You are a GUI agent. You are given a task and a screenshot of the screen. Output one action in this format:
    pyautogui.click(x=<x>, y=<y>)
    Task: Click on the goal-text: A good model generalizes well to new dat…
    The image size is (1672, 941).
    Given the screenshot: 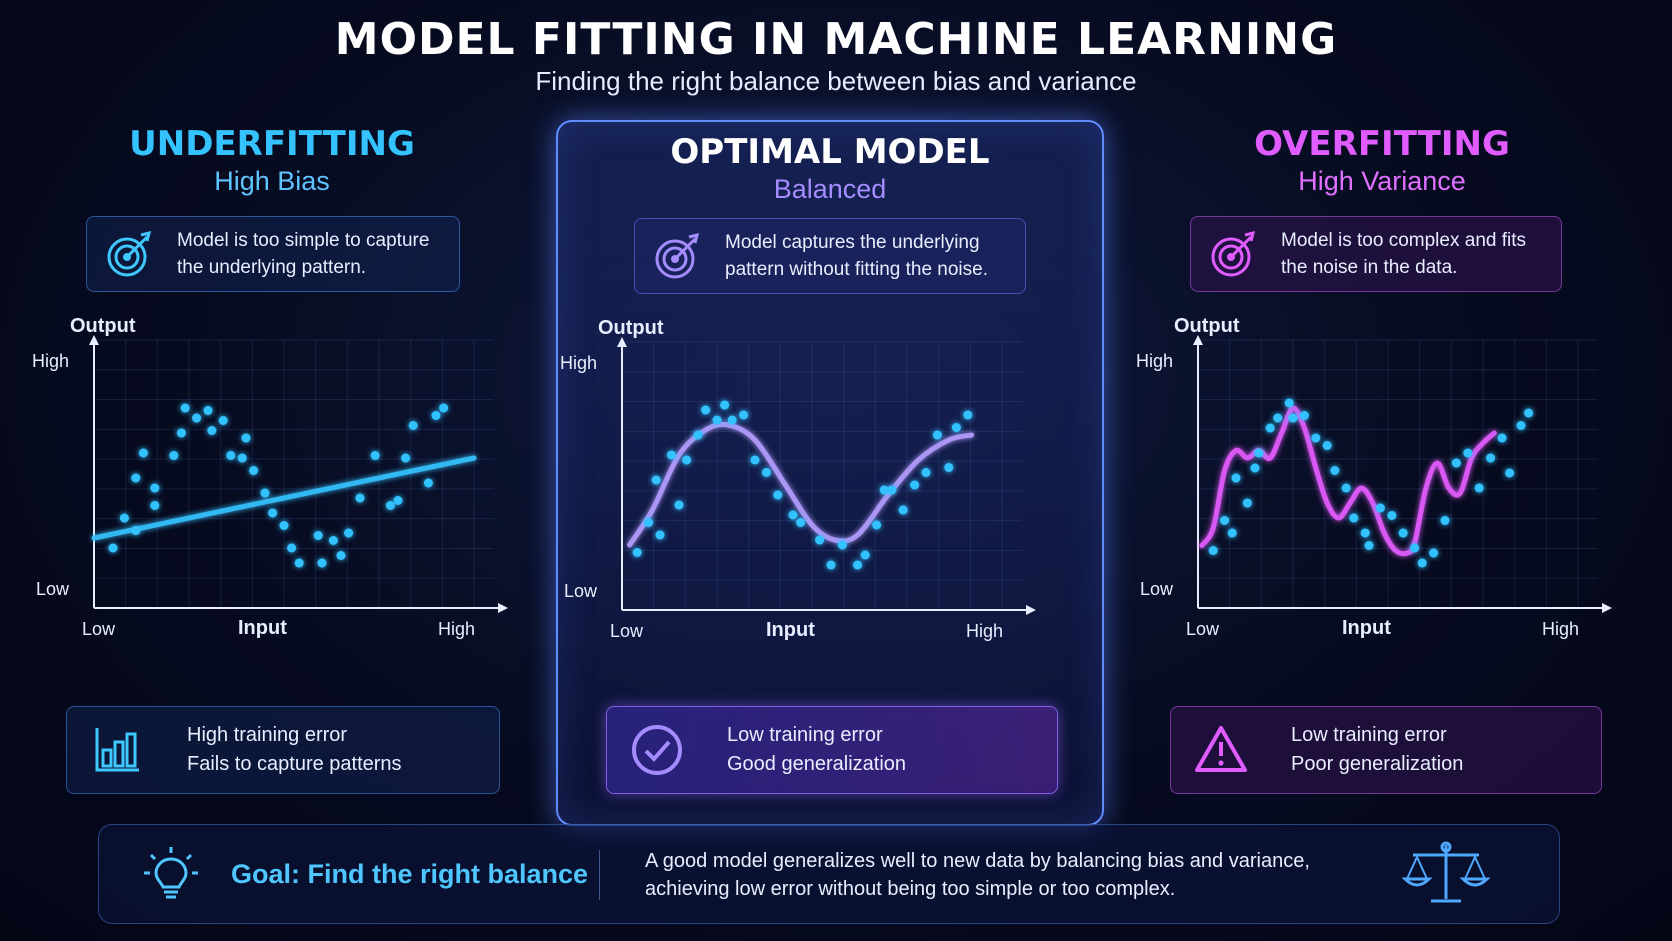 What is the action you would take?
    pyautogui.click(x=977, y=875)
    